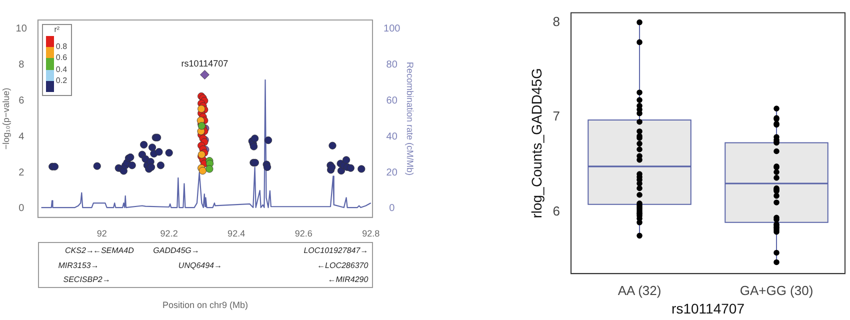 The image size is (850, 320). I want to click on x-tick-label: 92.8, so click(371, 233).